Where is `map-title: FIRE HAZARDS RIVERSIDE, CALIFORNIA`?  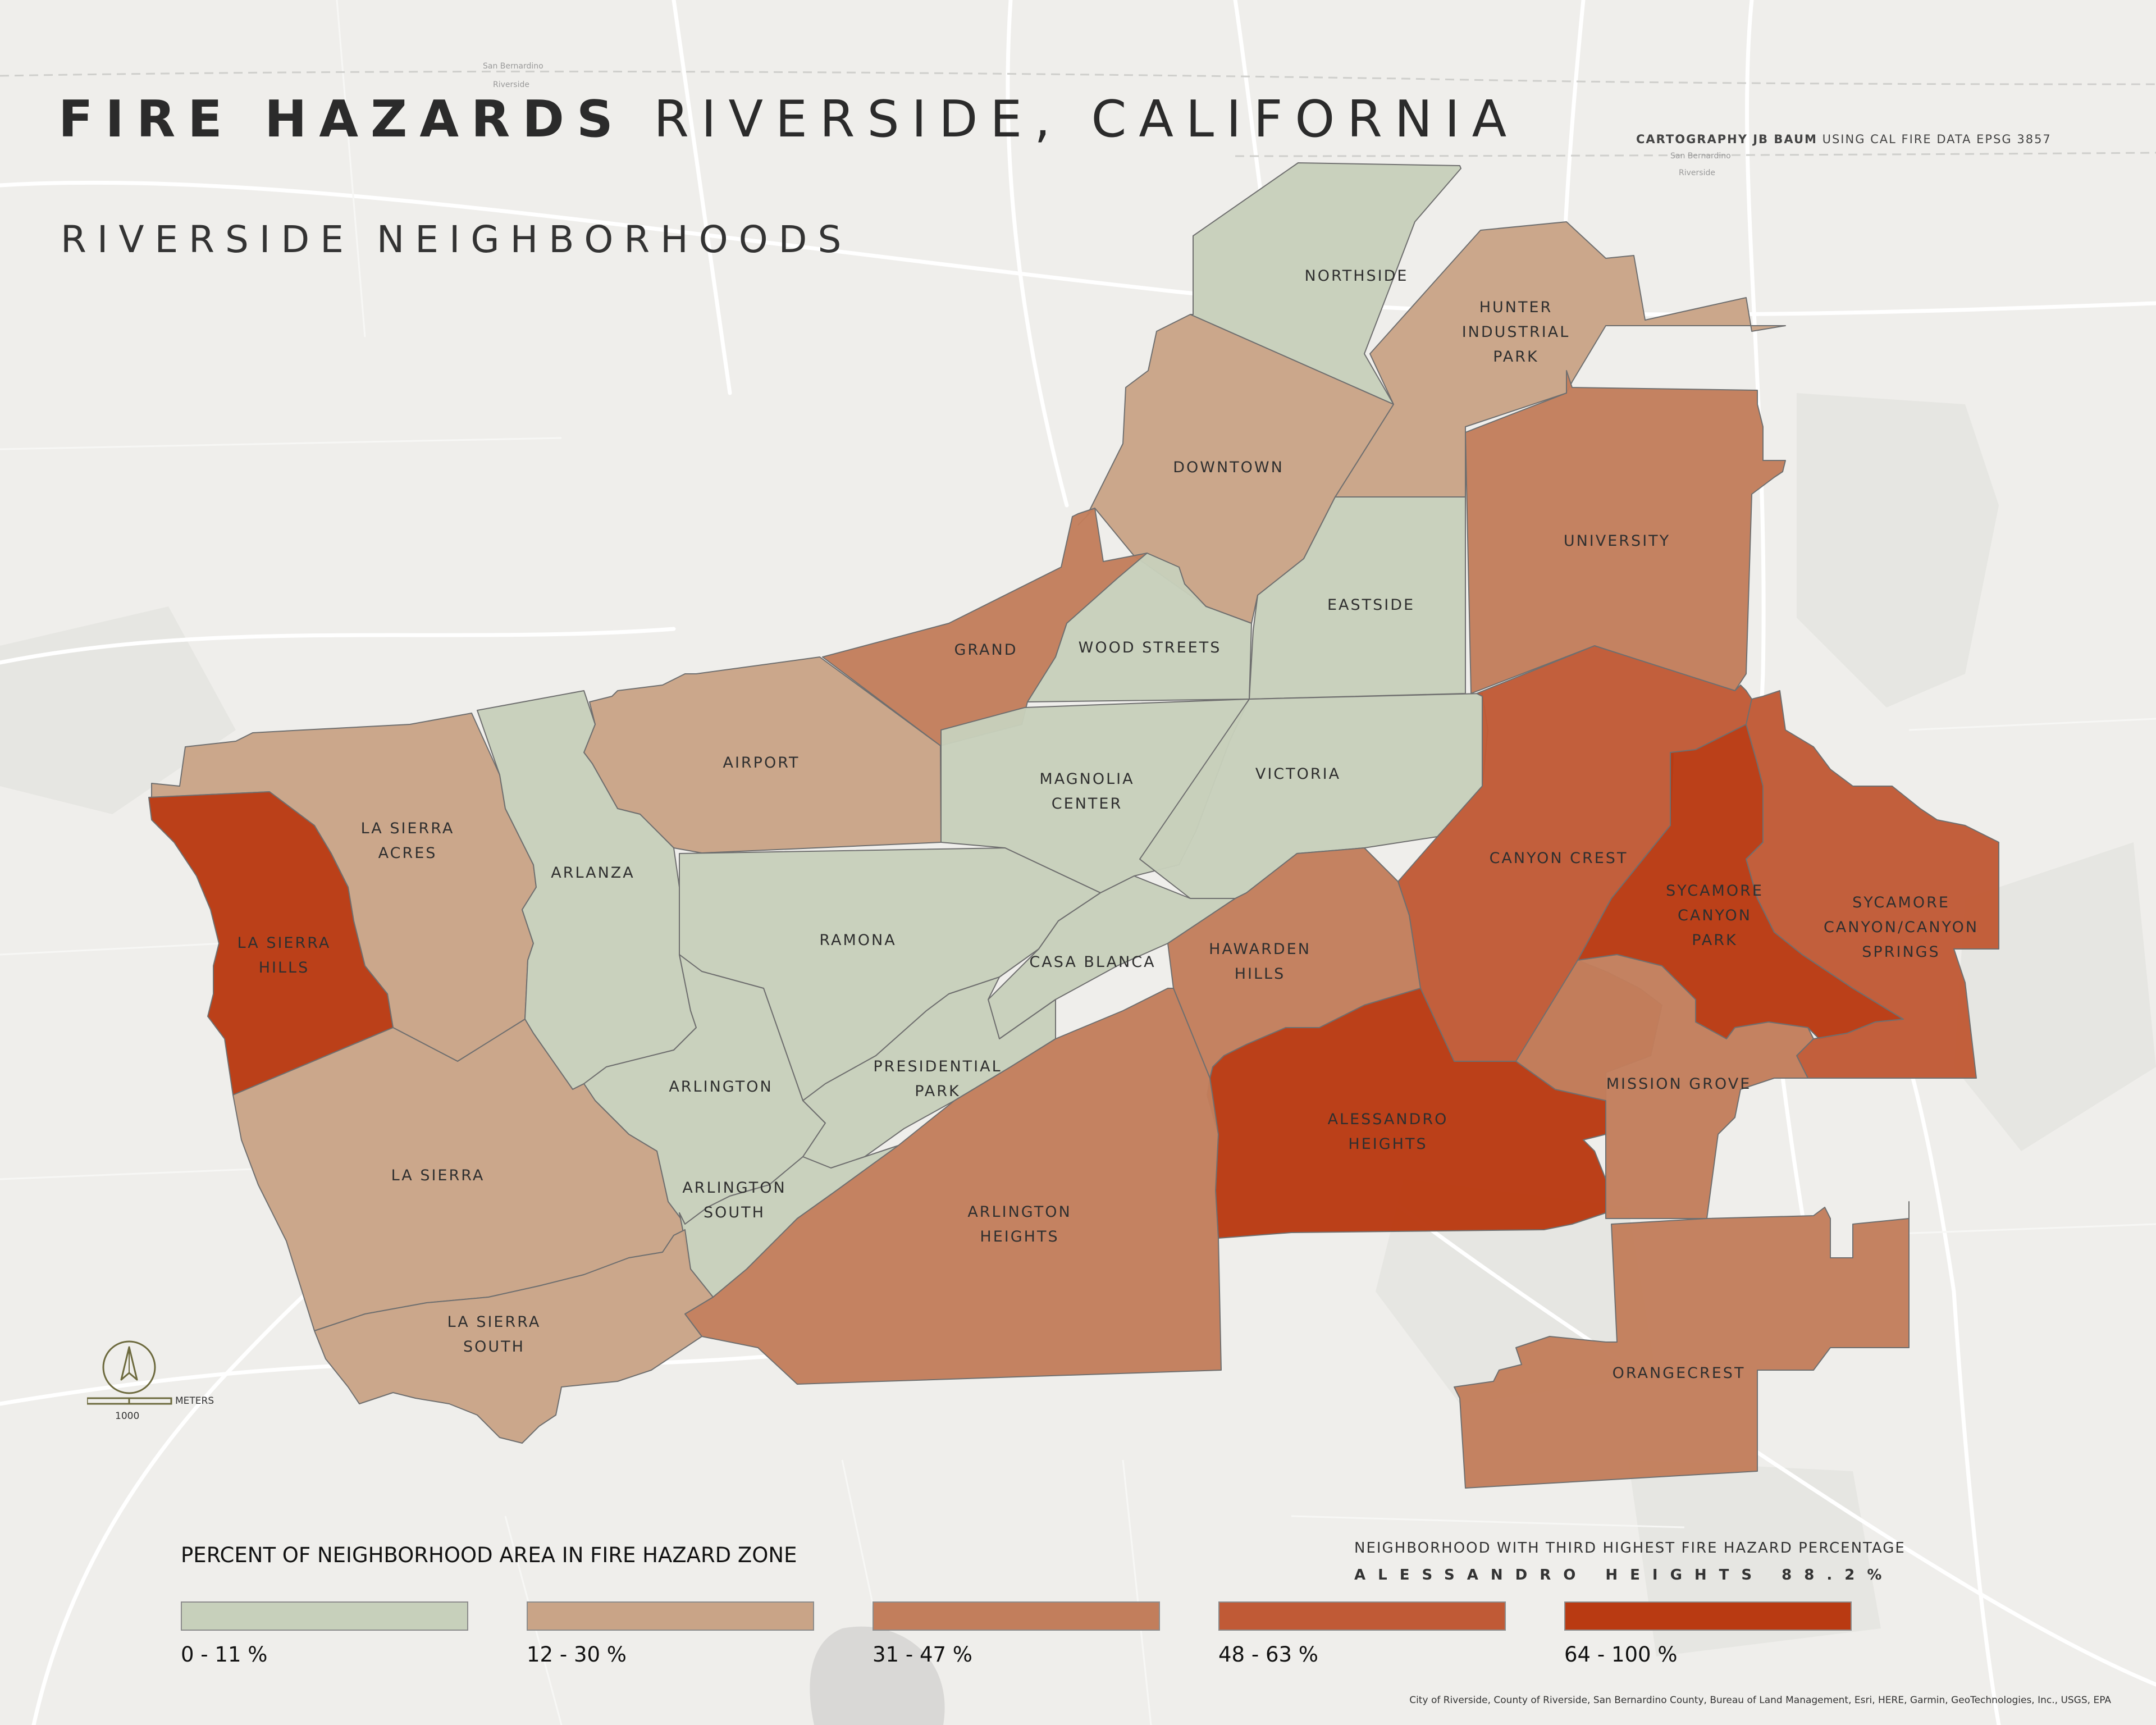
map-title: FIRE HAZARDS RIVERSIDE, CALIFORNIA is located at coordinates (788, 119).